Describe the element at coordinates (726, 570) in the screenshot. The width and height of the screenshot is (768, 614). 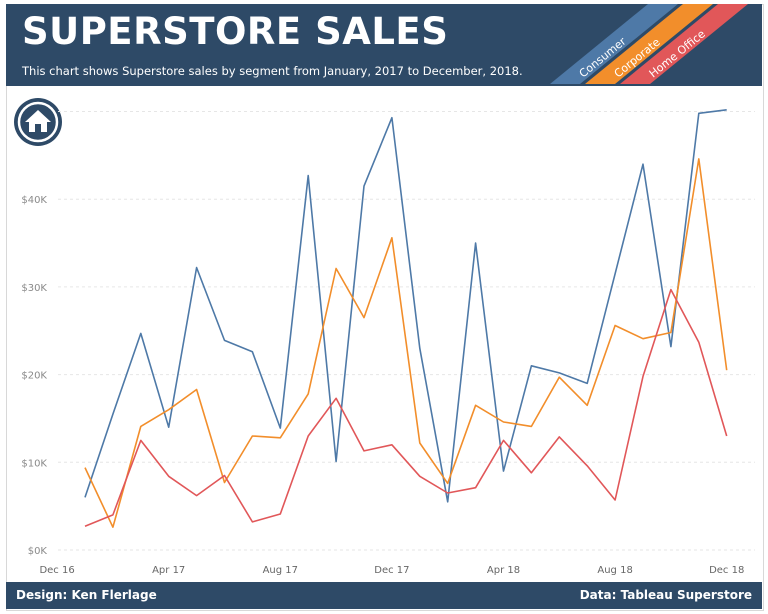
I see `x-tick-label: Dec 18` at that location.